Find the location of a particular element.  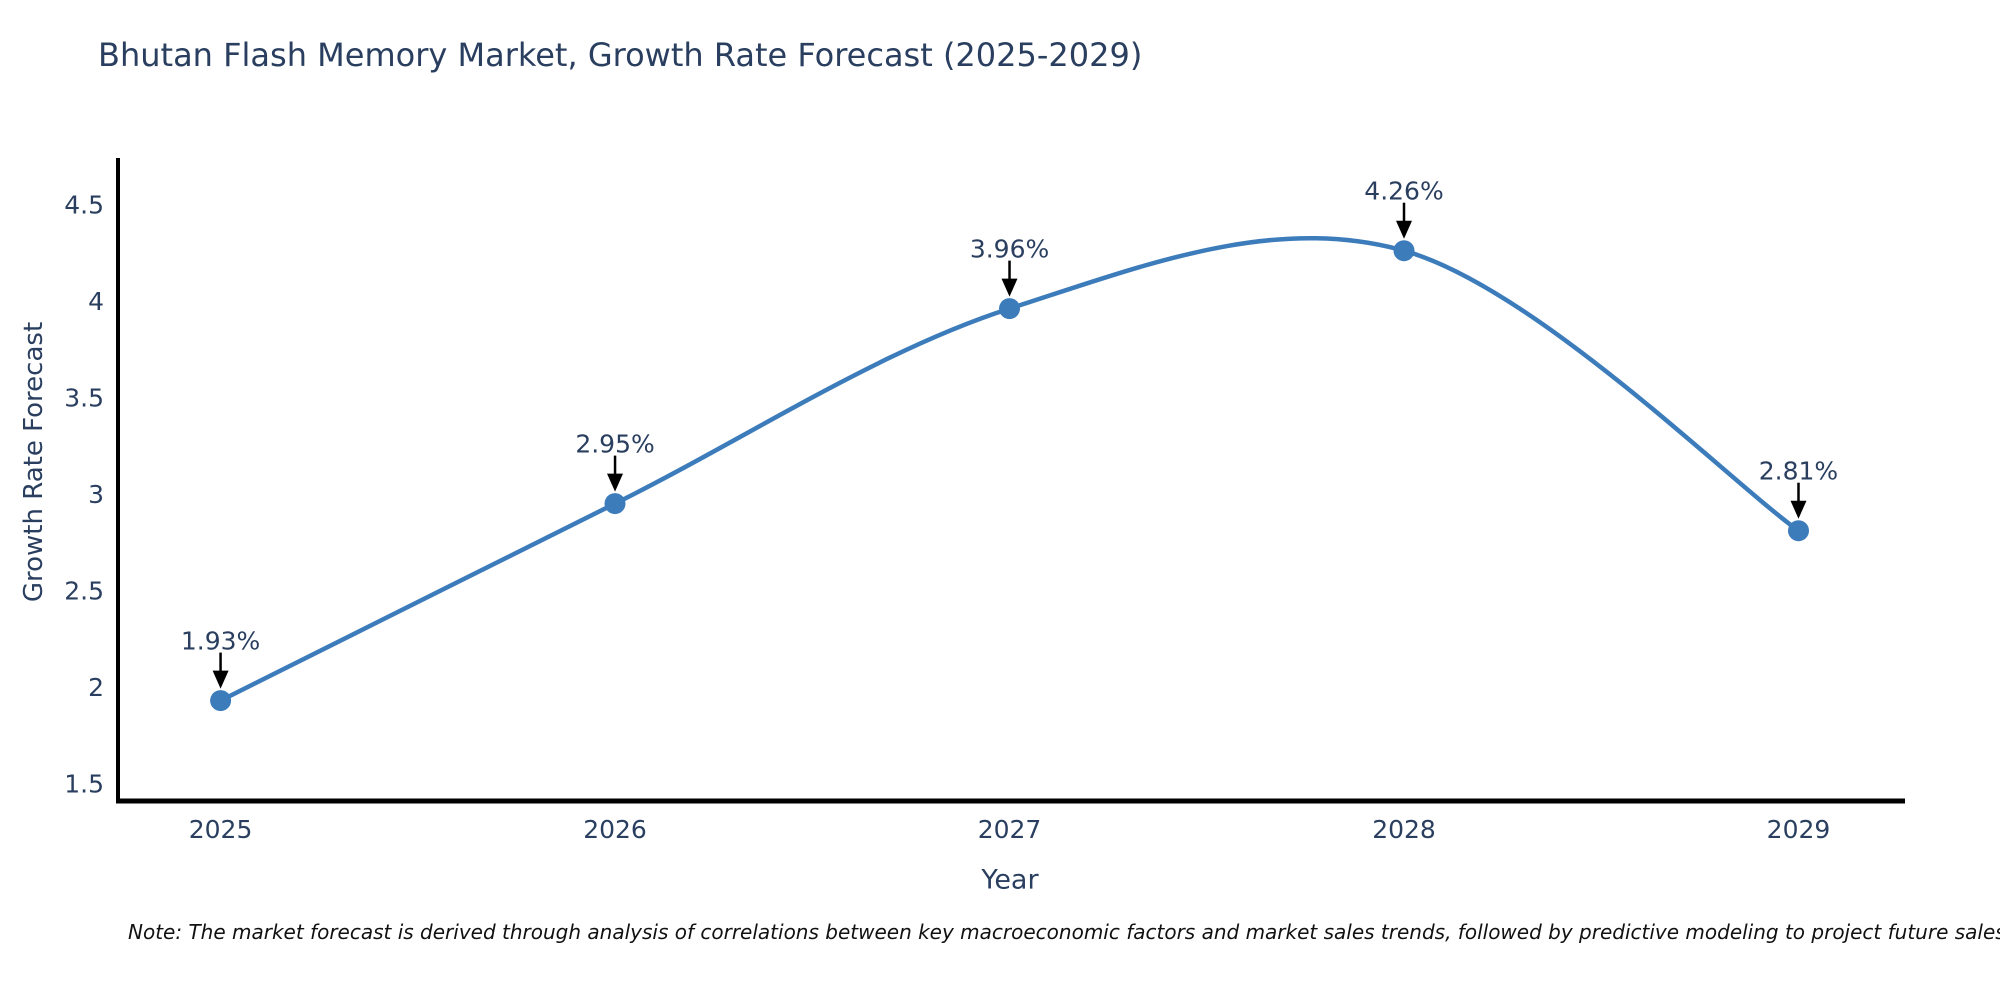

y-tick-label: 3.5 is located at coordinates (84, 397).